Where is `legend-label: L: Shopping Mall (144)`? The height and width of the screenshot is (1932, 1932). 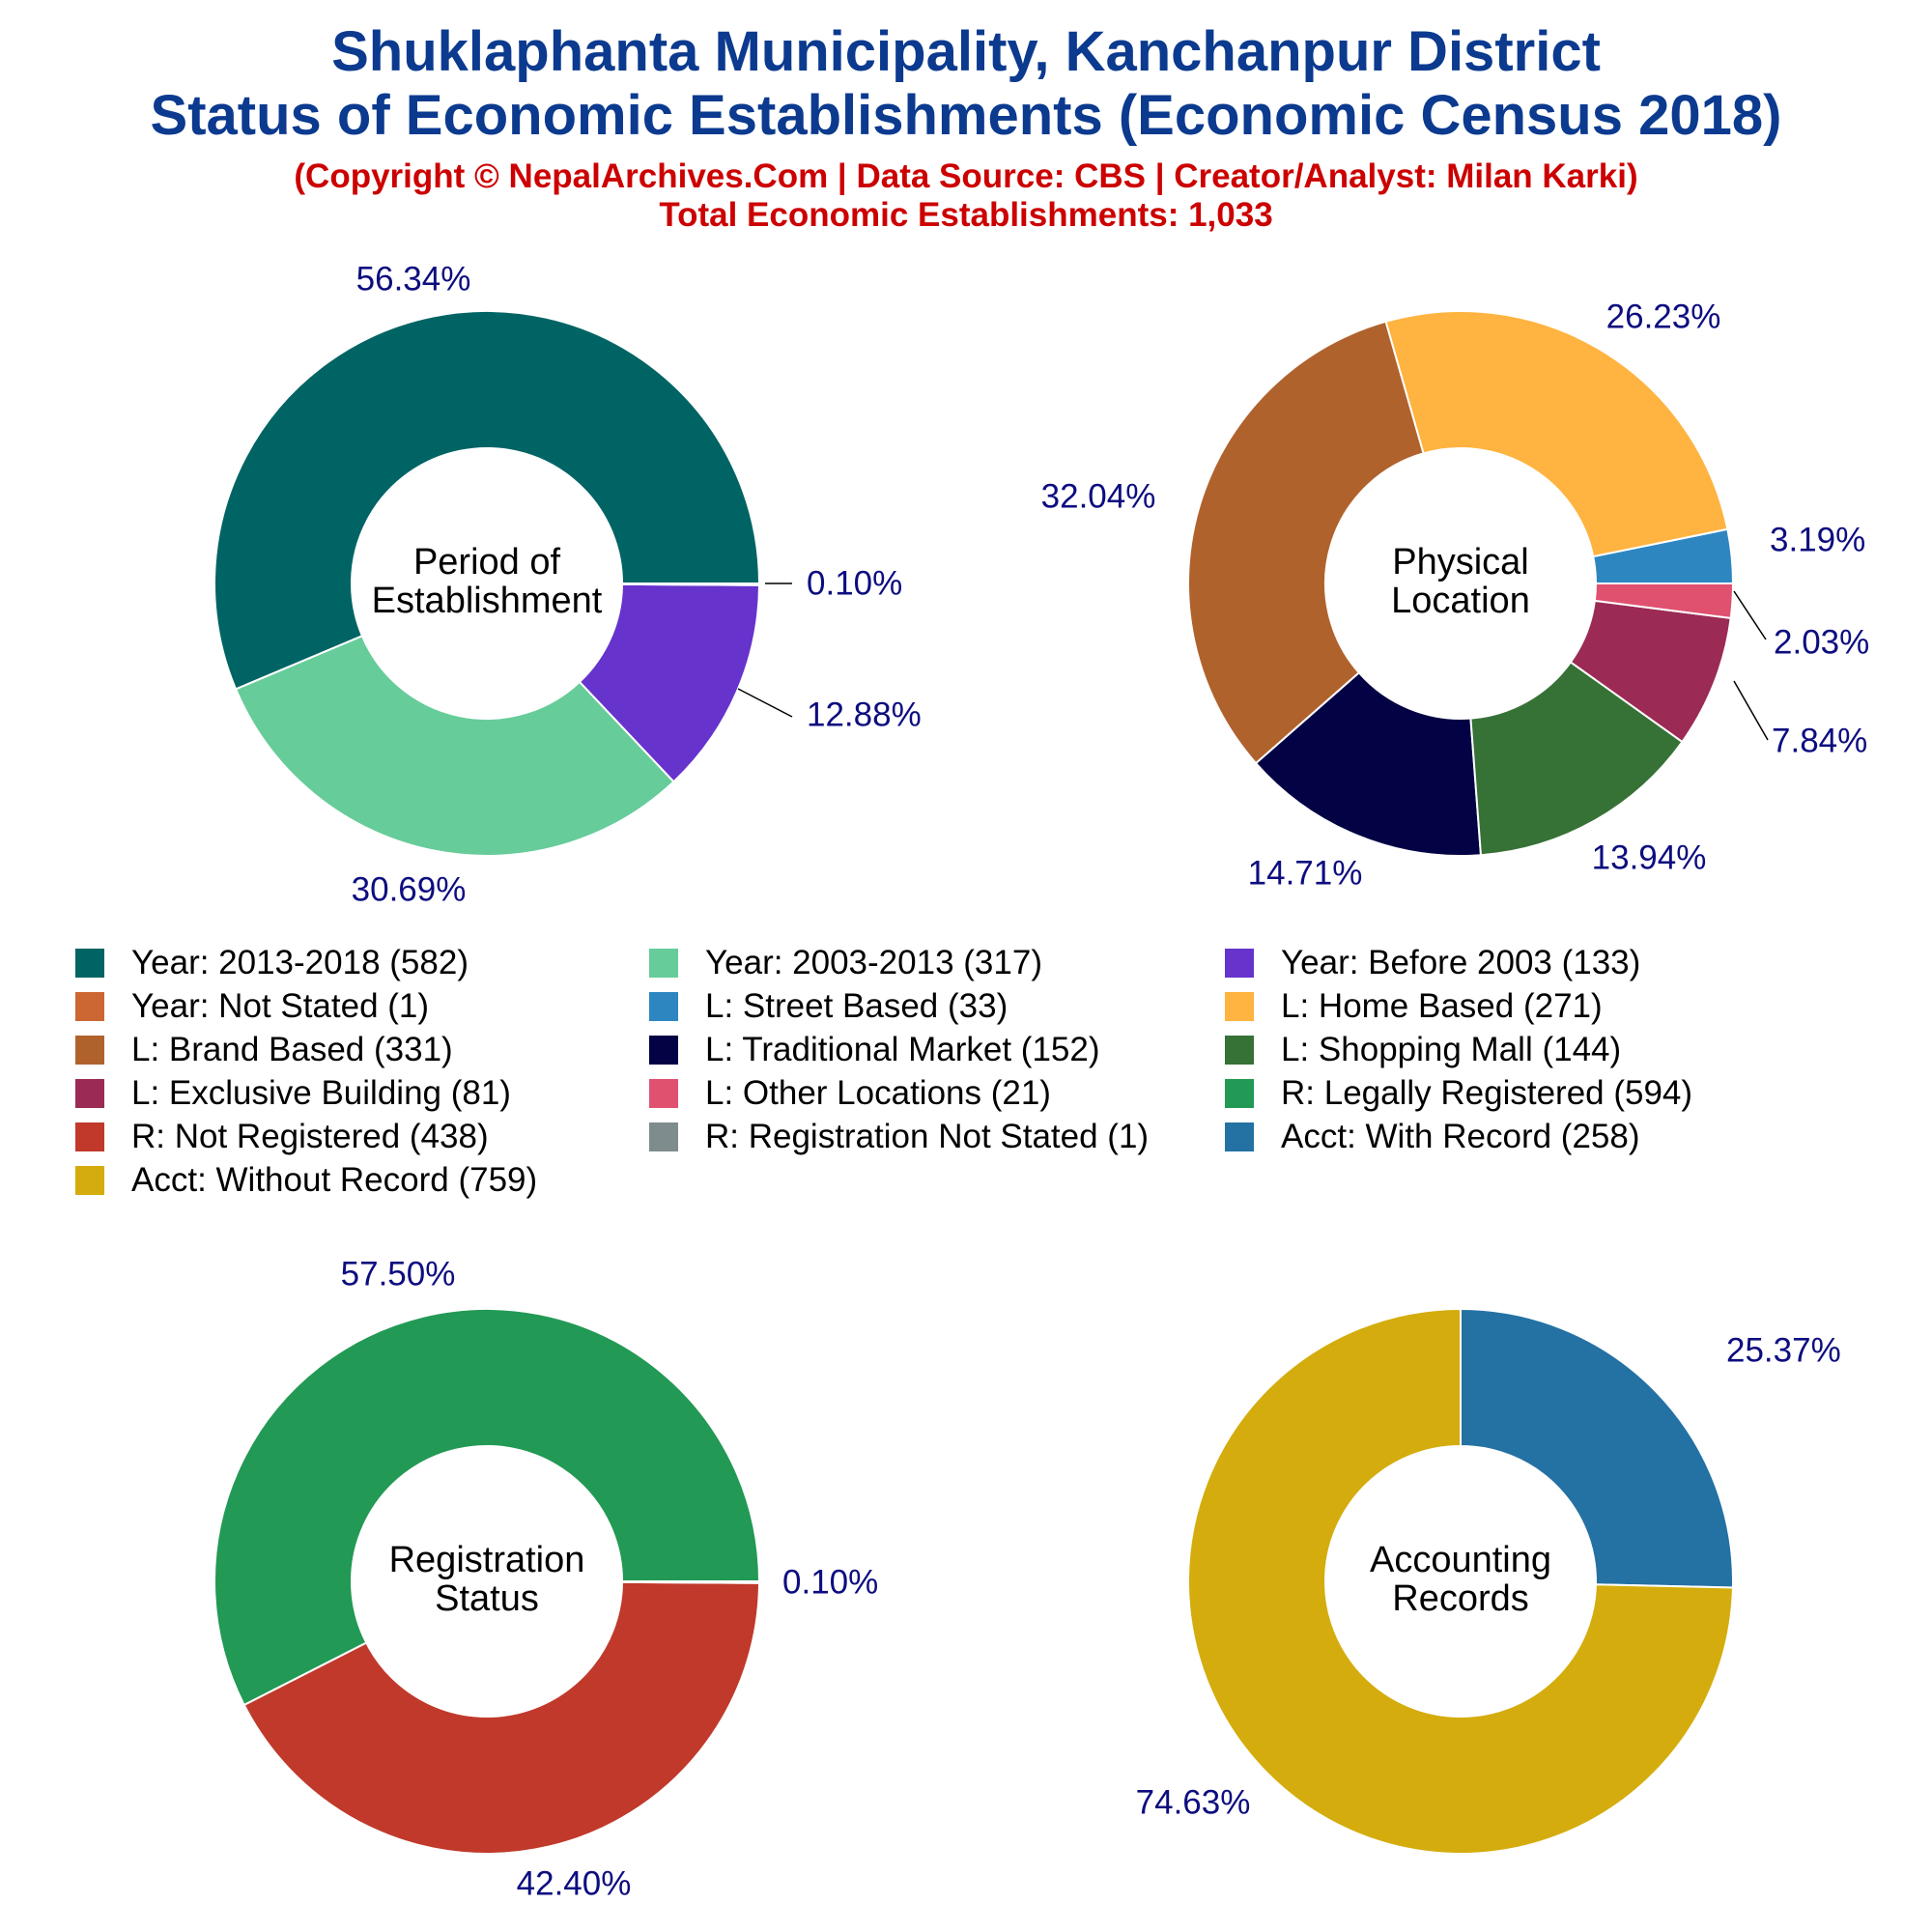
legend-label: L: Shopping Mall (144) is located at coordinates (1451, 1049).